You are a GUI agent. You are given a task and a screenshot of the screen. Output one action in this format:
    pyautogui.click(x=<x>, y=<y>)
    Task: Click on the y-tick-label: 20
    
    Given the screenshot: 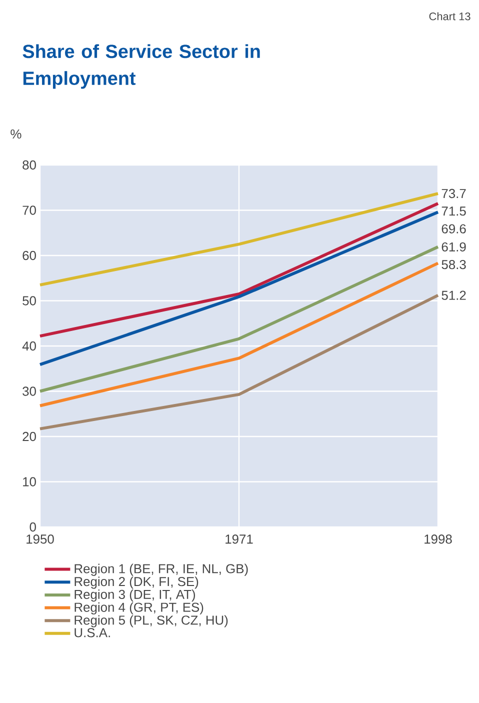 What is the action you would take?
    pyautogui.click(x=29, y=437)
    